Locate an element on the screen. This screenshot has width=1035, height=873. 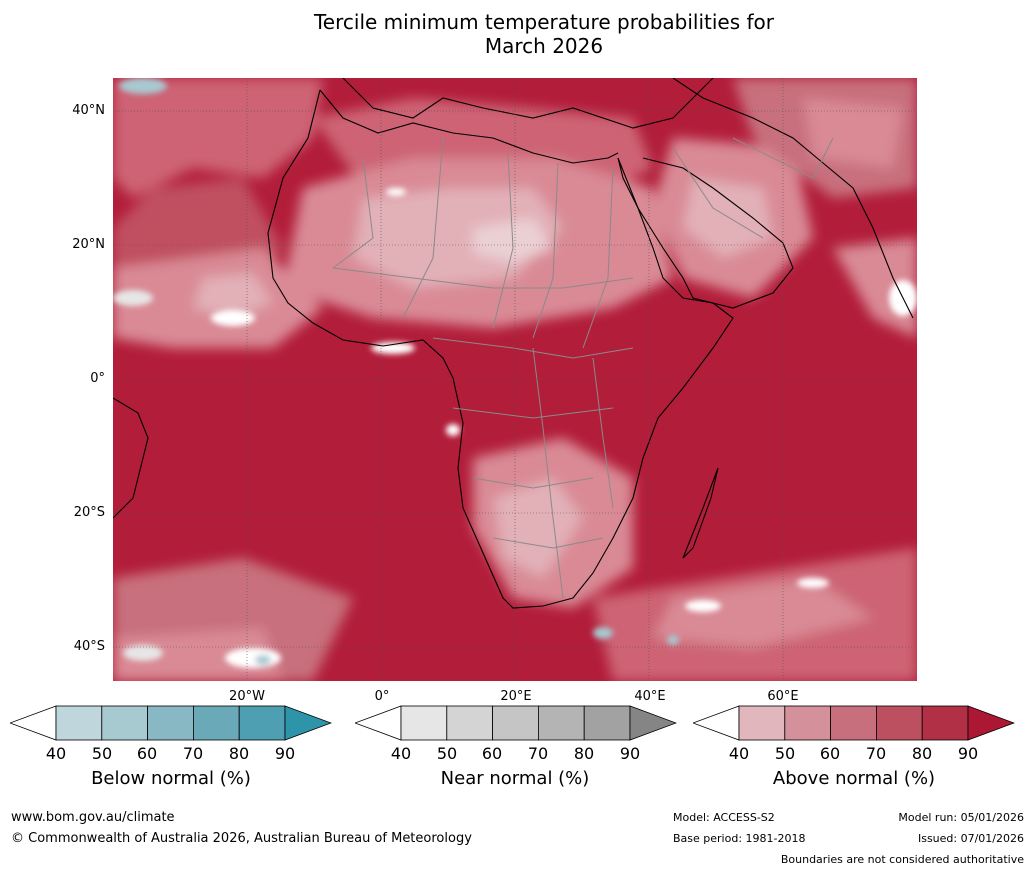
lon-label-20e: 20°E is located at coordinates (516, 696).